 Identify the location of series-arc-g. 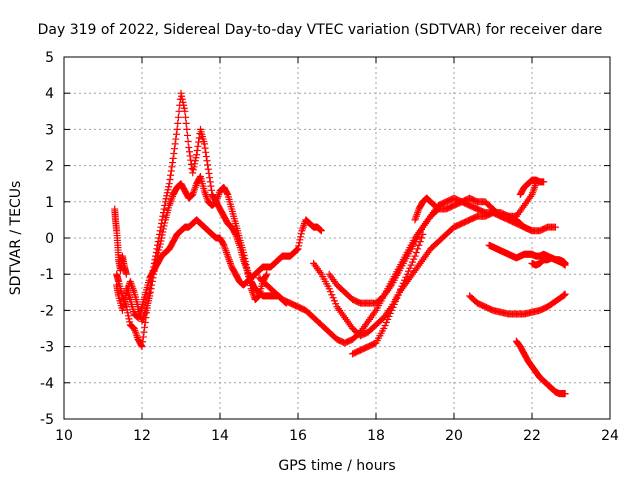
(388, 294).